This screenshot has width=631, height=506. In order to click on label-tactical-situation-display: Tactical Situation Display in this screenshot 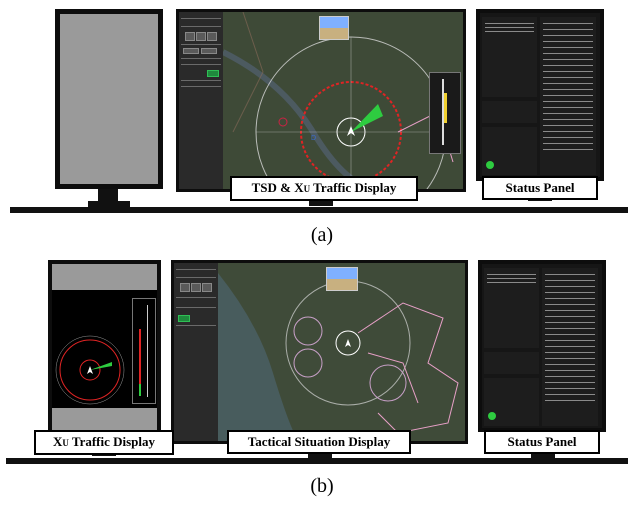, I will do `click(319, 442)`.